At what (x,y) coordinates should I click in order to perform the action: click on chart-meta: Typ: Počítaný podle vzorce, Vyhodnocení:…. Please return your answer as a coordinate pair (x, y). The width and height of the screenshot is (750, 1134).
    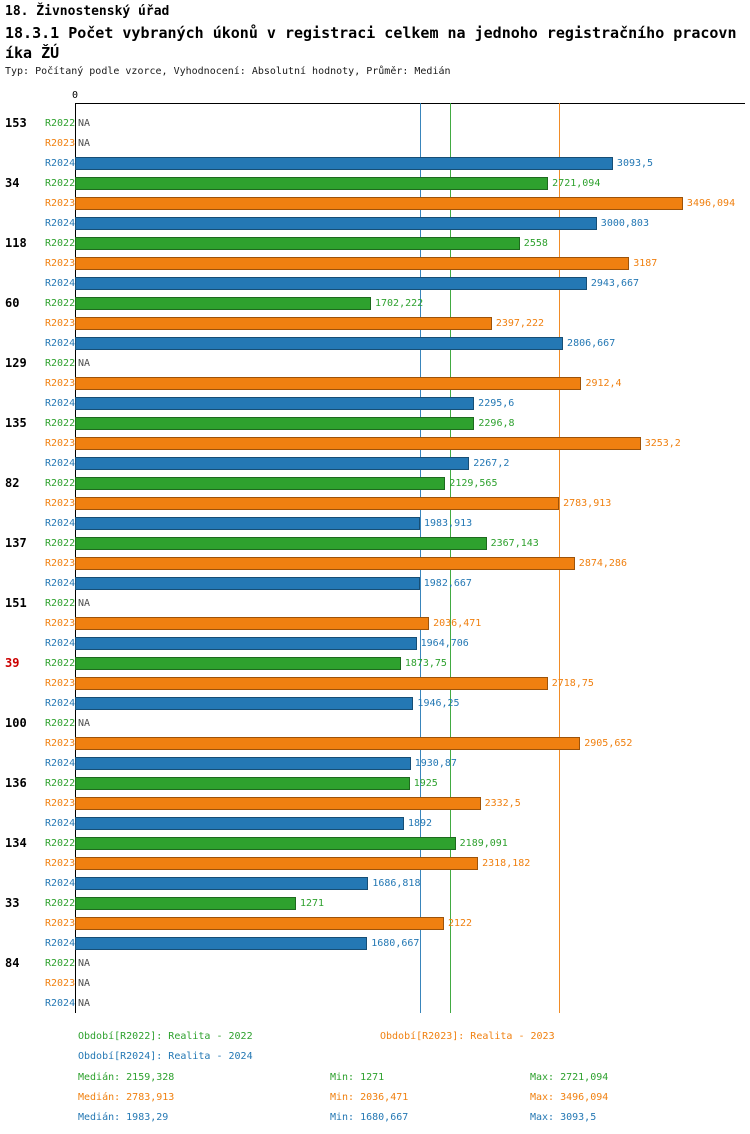
    Looking at the image, I should click on (228, 71).